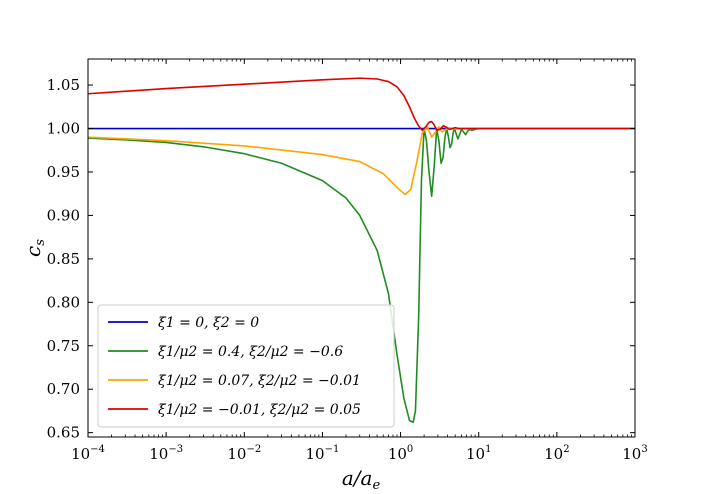 The width and height of the screenshot is (706, 494). Describe the element at coordinates (478, 453) in the screenshot. I see `x-tick-label: 10¹` at that location.